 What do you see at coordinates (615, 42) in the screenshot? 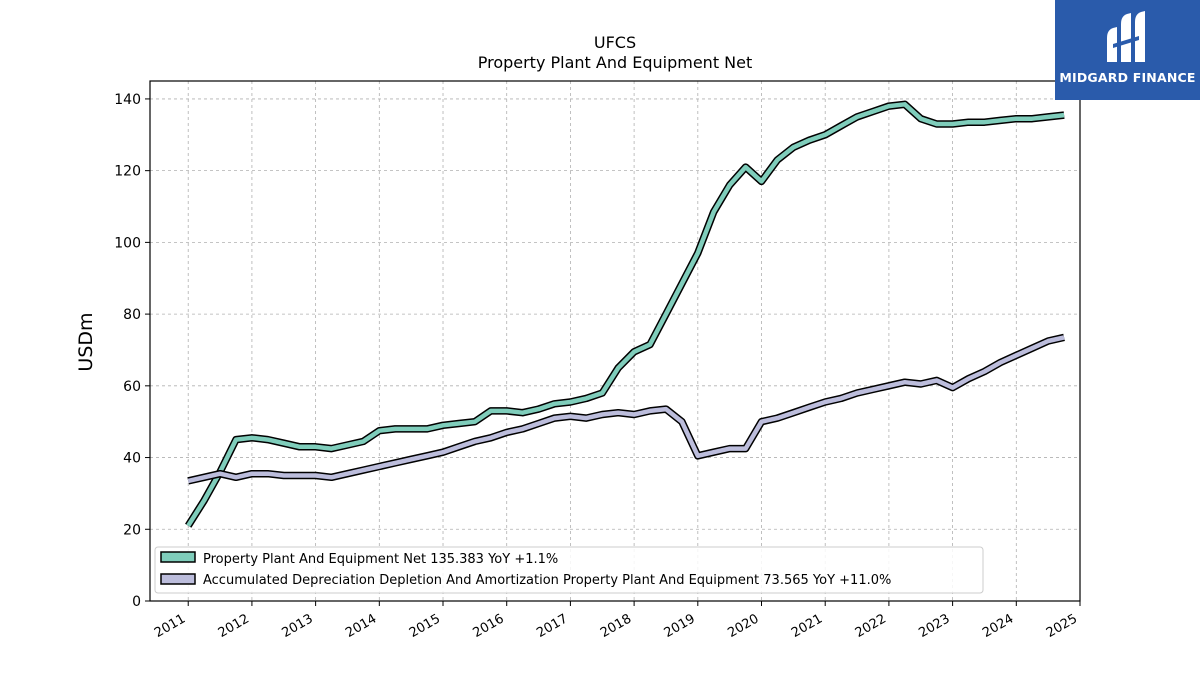
I see `chart-title: UFCS` at bounding box center [615, 42].